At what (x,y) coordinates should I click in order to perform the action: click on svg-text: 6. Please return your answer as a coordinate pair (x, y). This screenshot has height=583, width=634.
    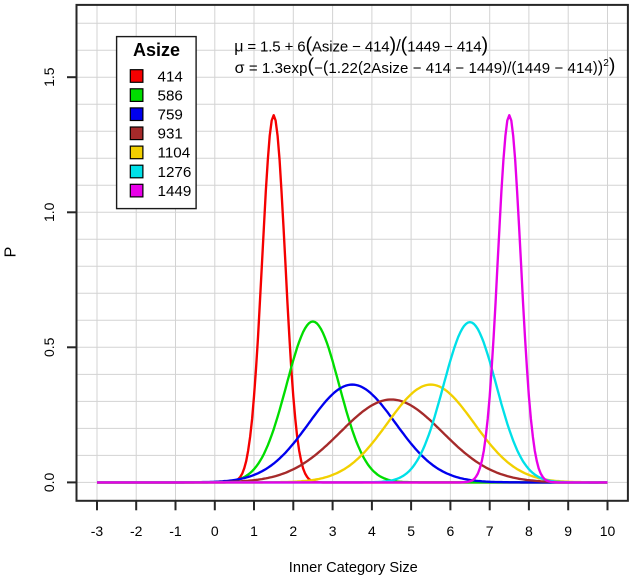
    Looking at the image, I should click on (451, 531).